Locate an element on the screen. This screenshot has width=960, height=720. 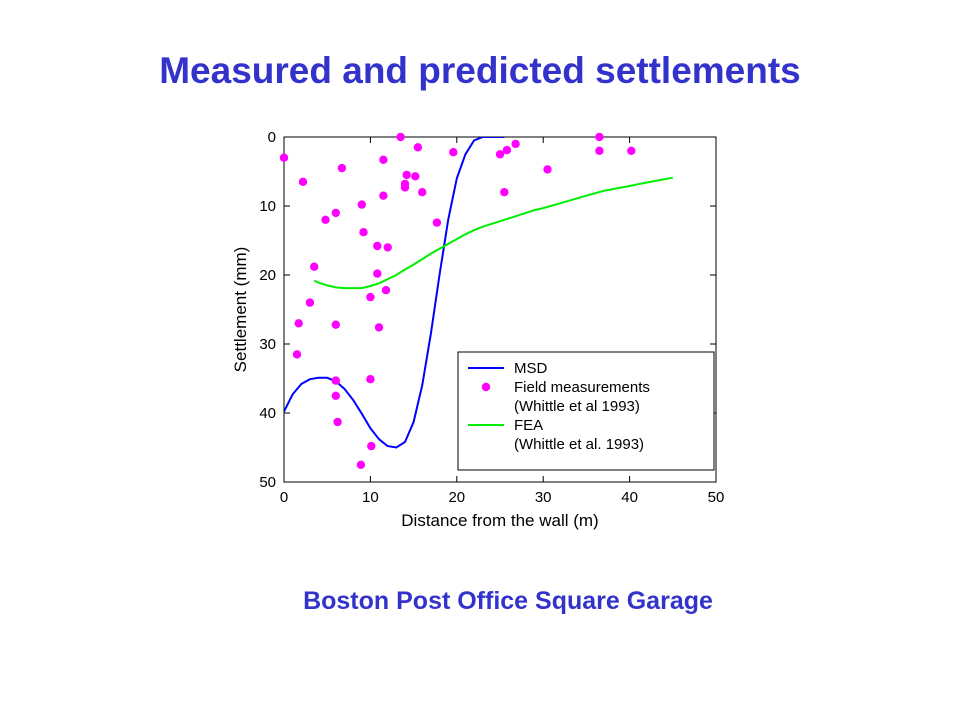
x-axis-label: Distance from the wall (m) is located at coordinates (499, 520).